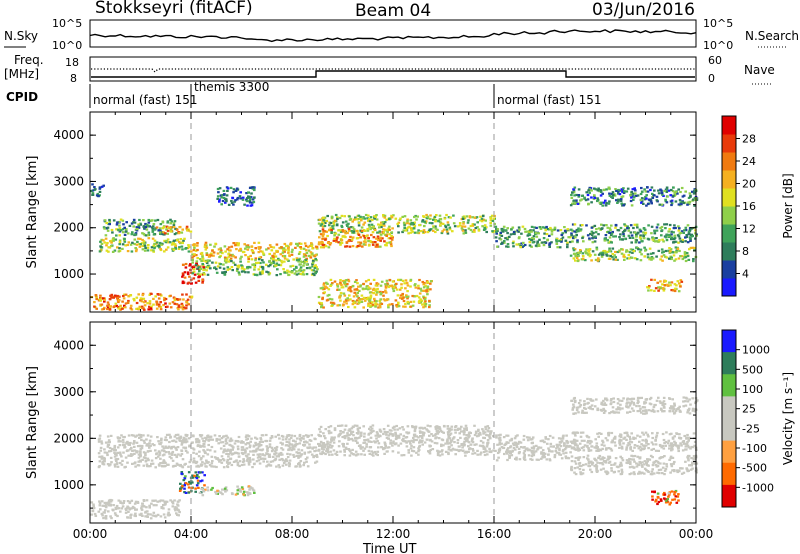 The height and width of the screenshot is (554, 800). I want to click on beam-title: Beam 04, so click(393, 11).